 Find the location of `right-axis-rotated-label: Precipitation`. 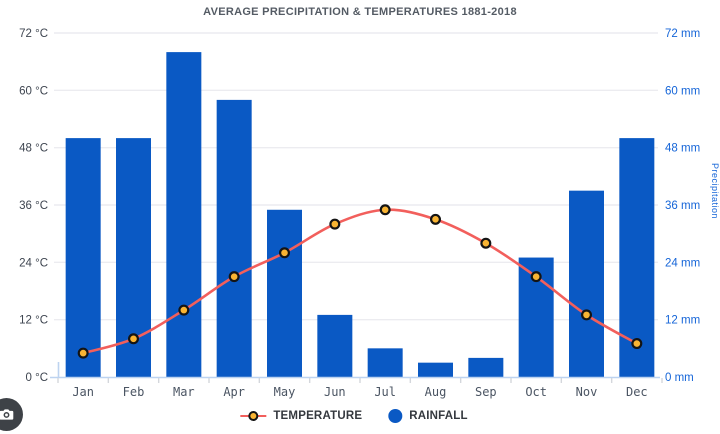

right-axis-rotated-label: Precipitation is located at coordinates (715, 191).